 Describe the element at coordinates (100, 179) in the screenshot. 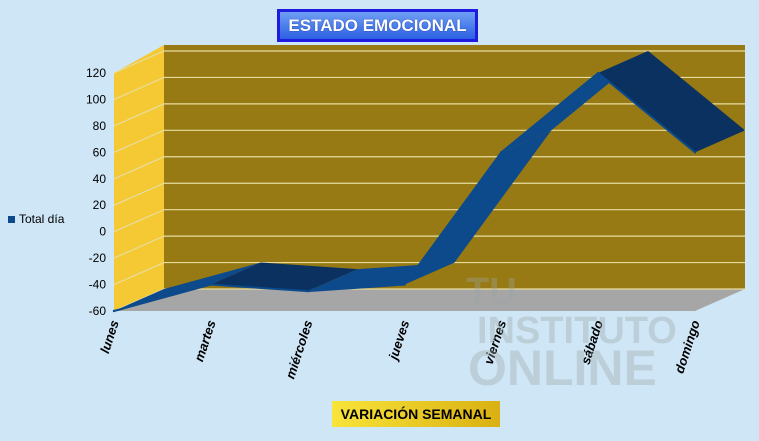

I see `y-tick-label: 40` at that location.